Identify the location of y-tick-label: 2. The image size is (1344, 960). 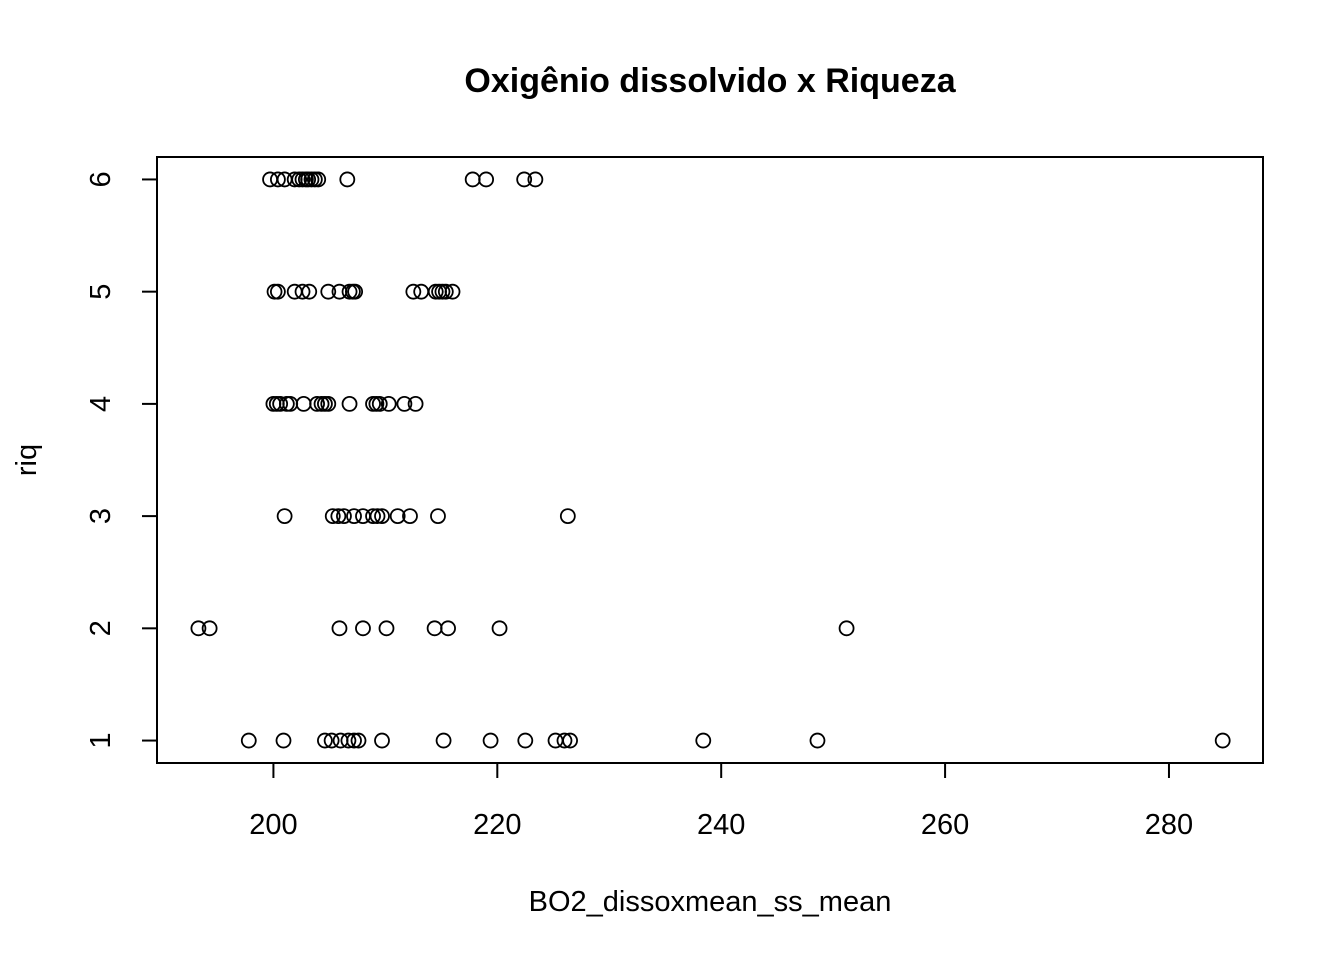
(101, 628).